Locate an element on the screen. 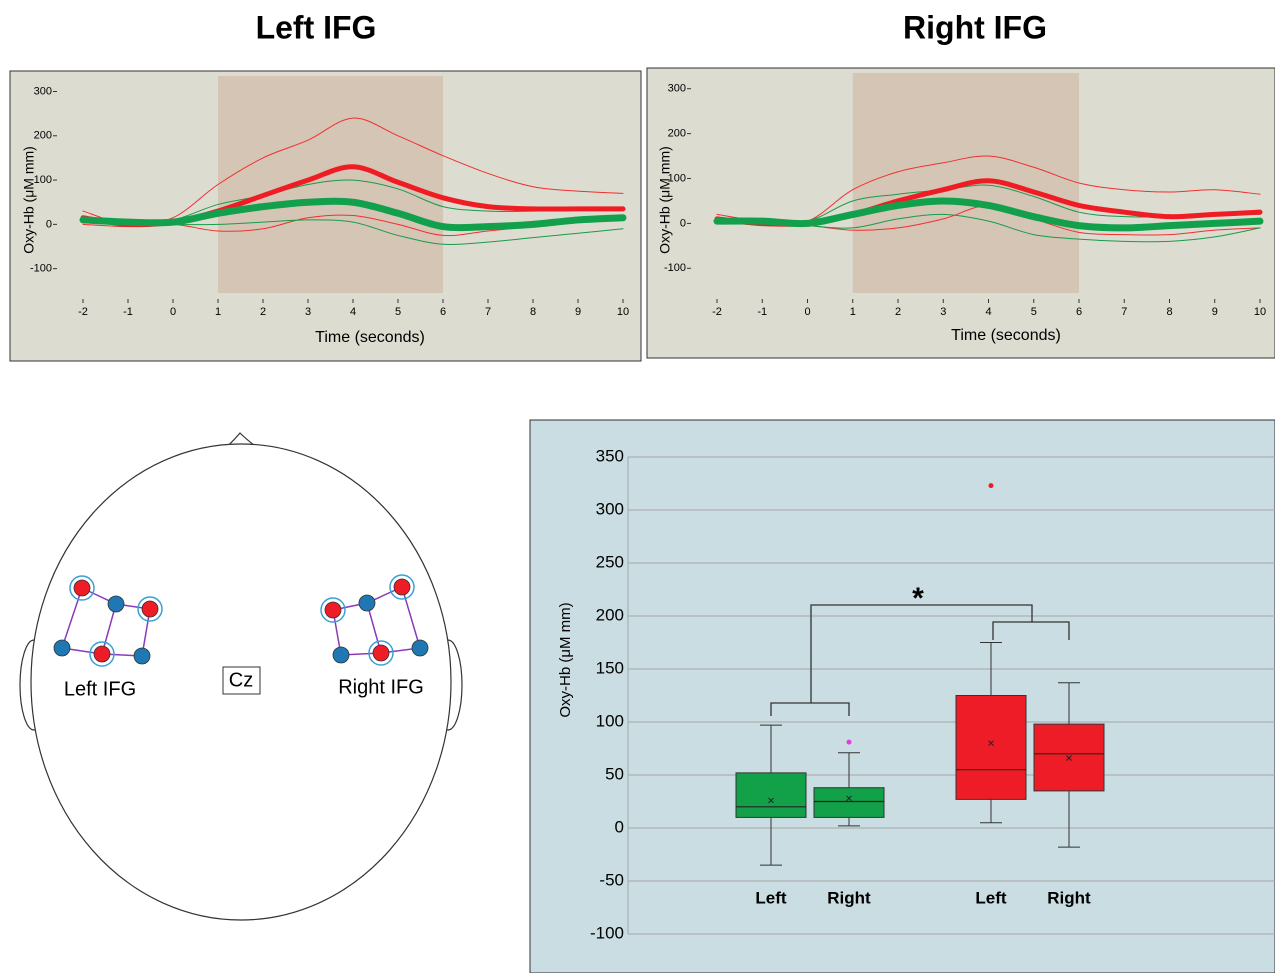  significance-marker: * is located at coordinates (918, 598).